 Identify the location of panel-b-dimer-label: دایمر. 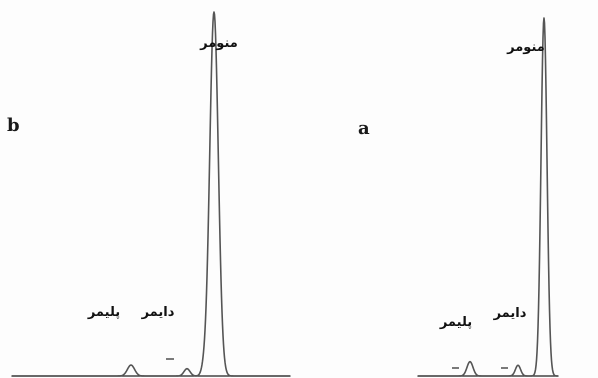
(158, 312).